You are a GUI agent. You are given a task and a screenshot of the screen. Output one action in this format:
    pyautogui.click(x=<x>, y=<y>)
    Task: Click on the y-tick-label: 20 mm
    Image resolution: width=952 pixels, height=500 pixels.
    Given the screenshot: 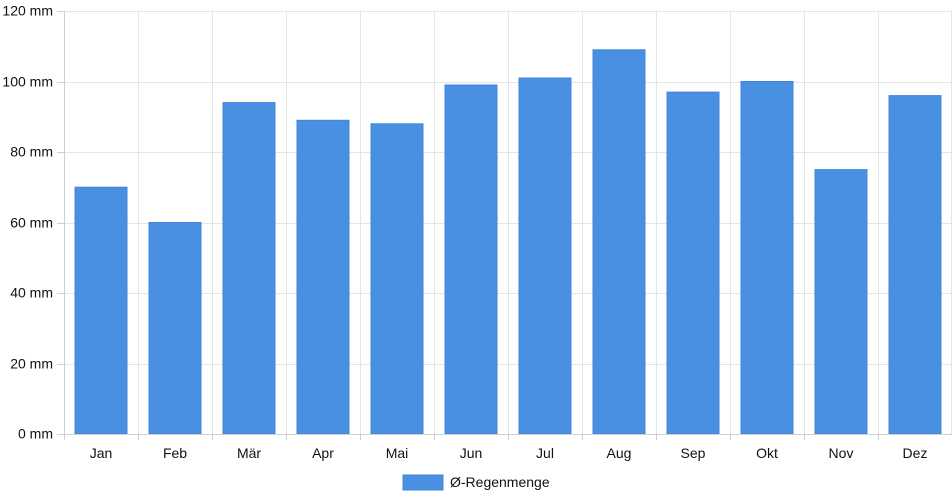 What is the action you would take?
    pyautogui.click(x=31, y=364)
    